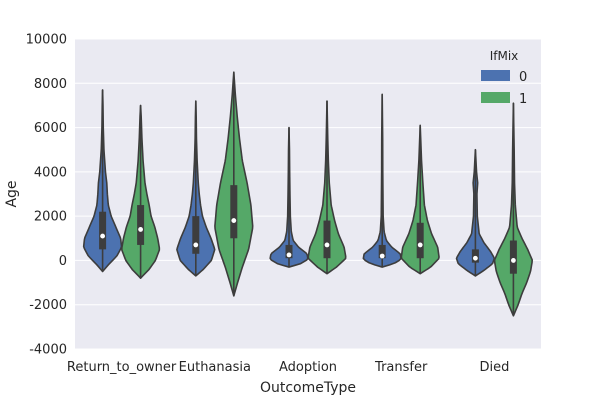 This screenshot has width=600, height=400. Describe the element at coordinates (46, 40) in the screenshot. I see `y-tick-label: 10000` at that location.